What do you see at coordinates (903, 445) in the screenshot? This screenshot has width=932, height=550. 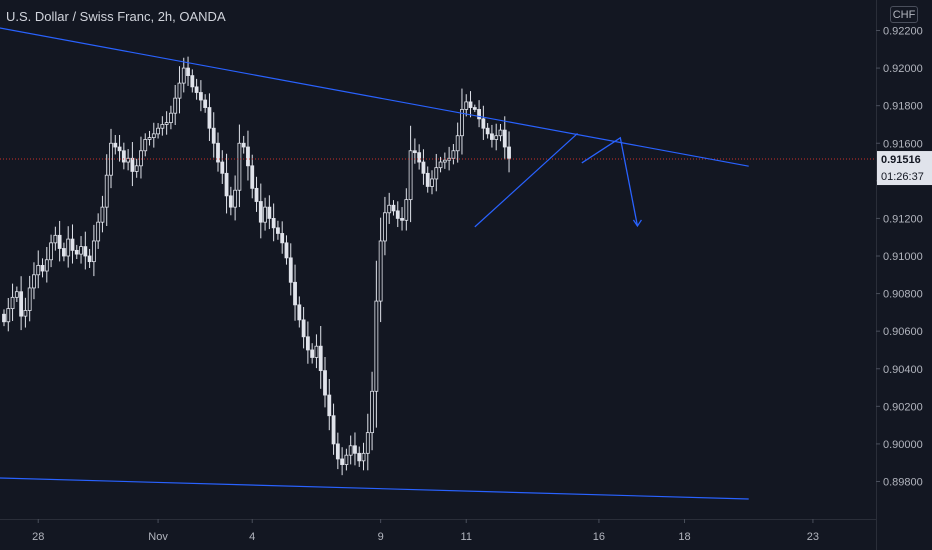 I see `price-axis-label: 0.90000` at bounding box center [903, 445].